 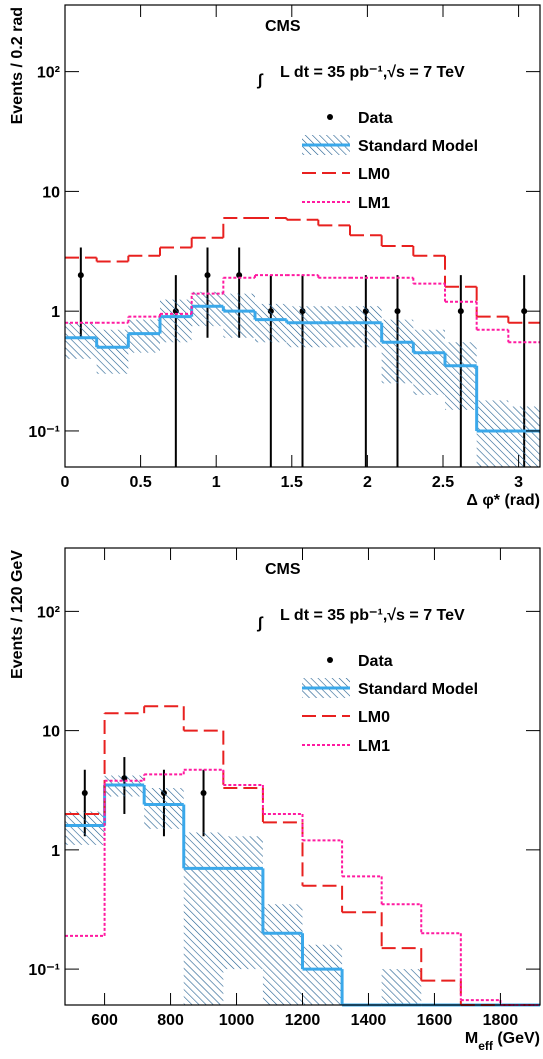 I want to click on x-tick-label: 2.5, so click(x=443, y=482).